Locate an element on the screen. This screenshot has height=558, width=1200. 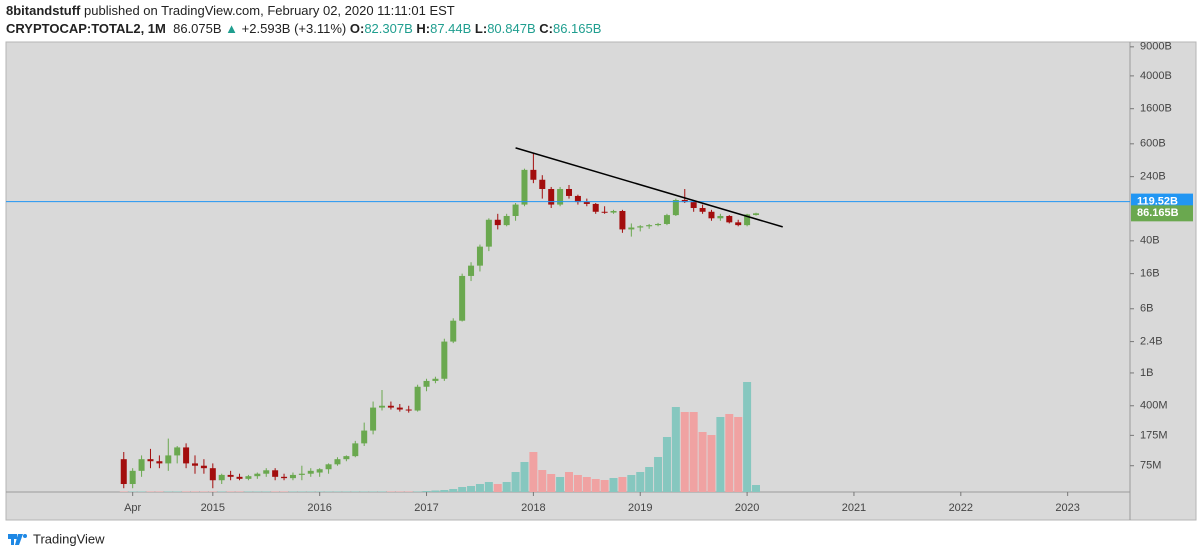
x-tick-label: 2020 is located at coordinates (747, 508).